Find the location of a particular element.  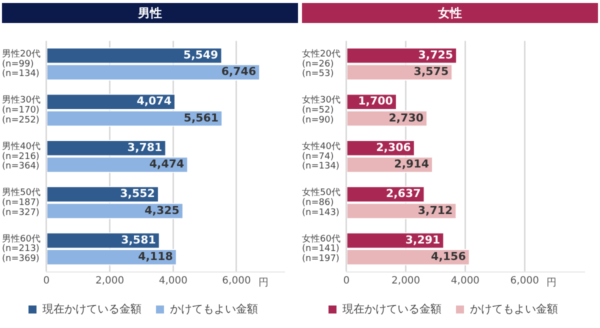

data-label: 3,575 is located at coordinates (431, 71).